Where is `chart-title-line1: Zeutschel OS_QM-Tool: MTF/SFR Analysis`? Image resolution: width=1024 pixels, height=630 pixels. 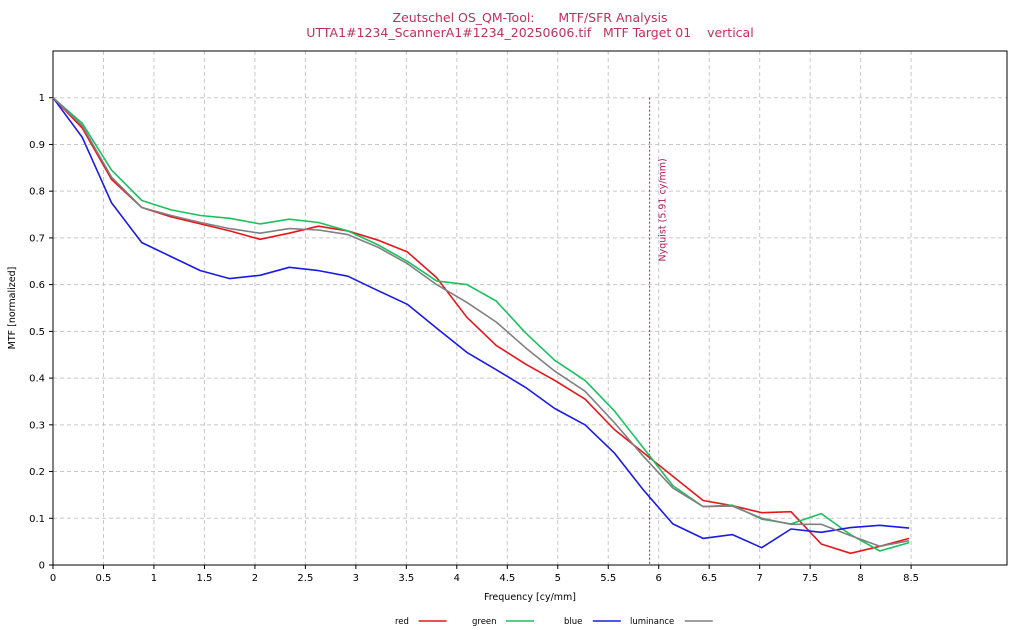 chart-title-line1: Zeutschel OS_QM-Tool: MTF/SFR Analysis is located at coordinates (530, 17).